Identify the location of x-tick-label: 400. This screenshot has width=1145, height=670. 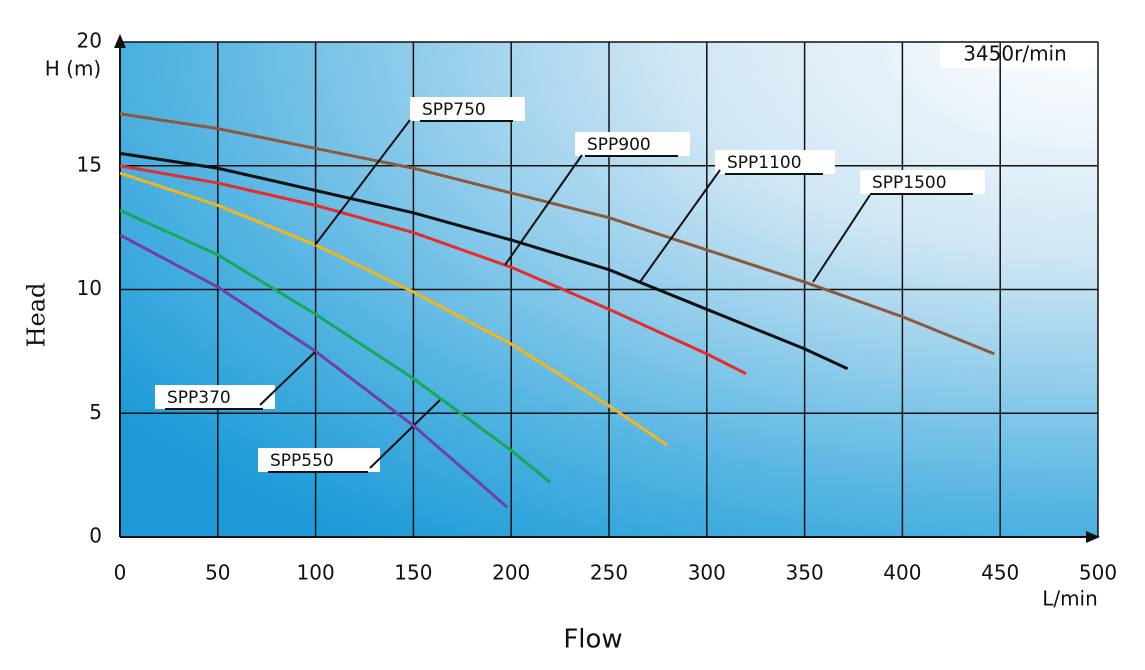
(902, 573).